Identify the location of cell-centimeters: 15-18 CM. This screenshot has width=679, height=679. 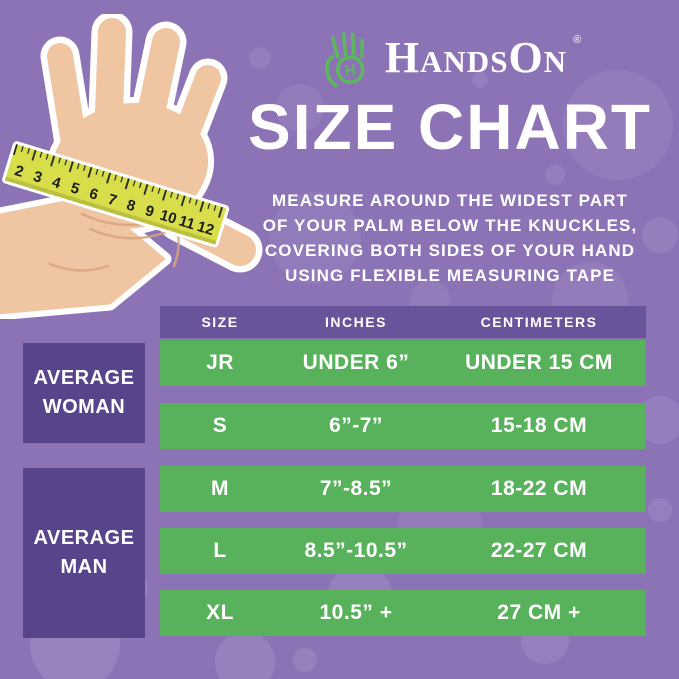
(539, 425).